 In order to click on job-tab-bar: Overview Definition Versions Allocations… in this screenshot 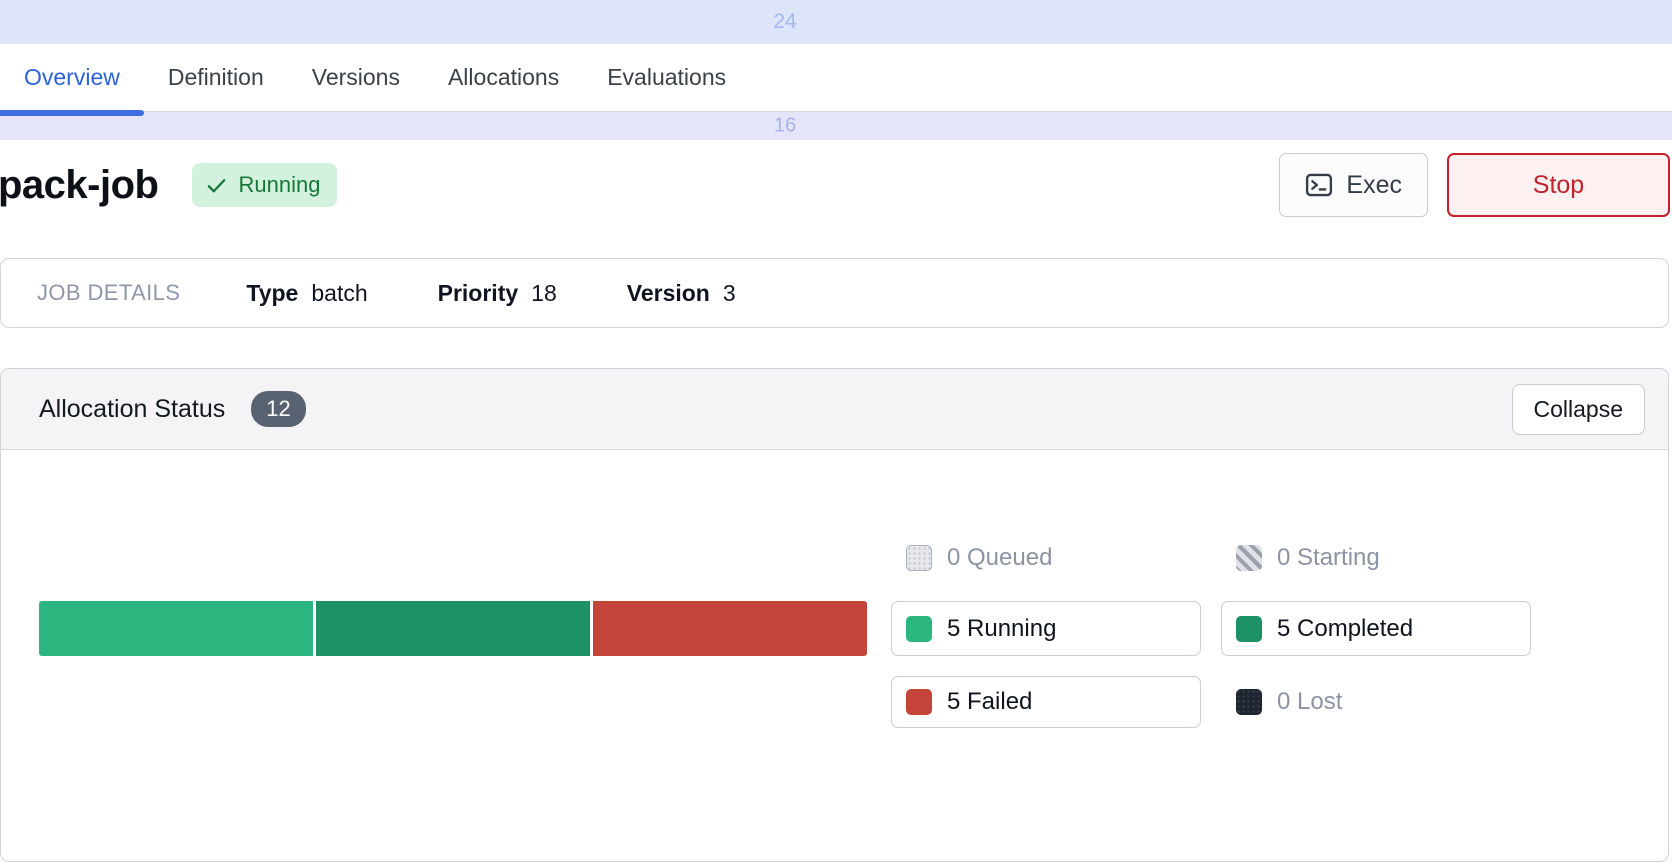, I will do `click(836, 80)`.